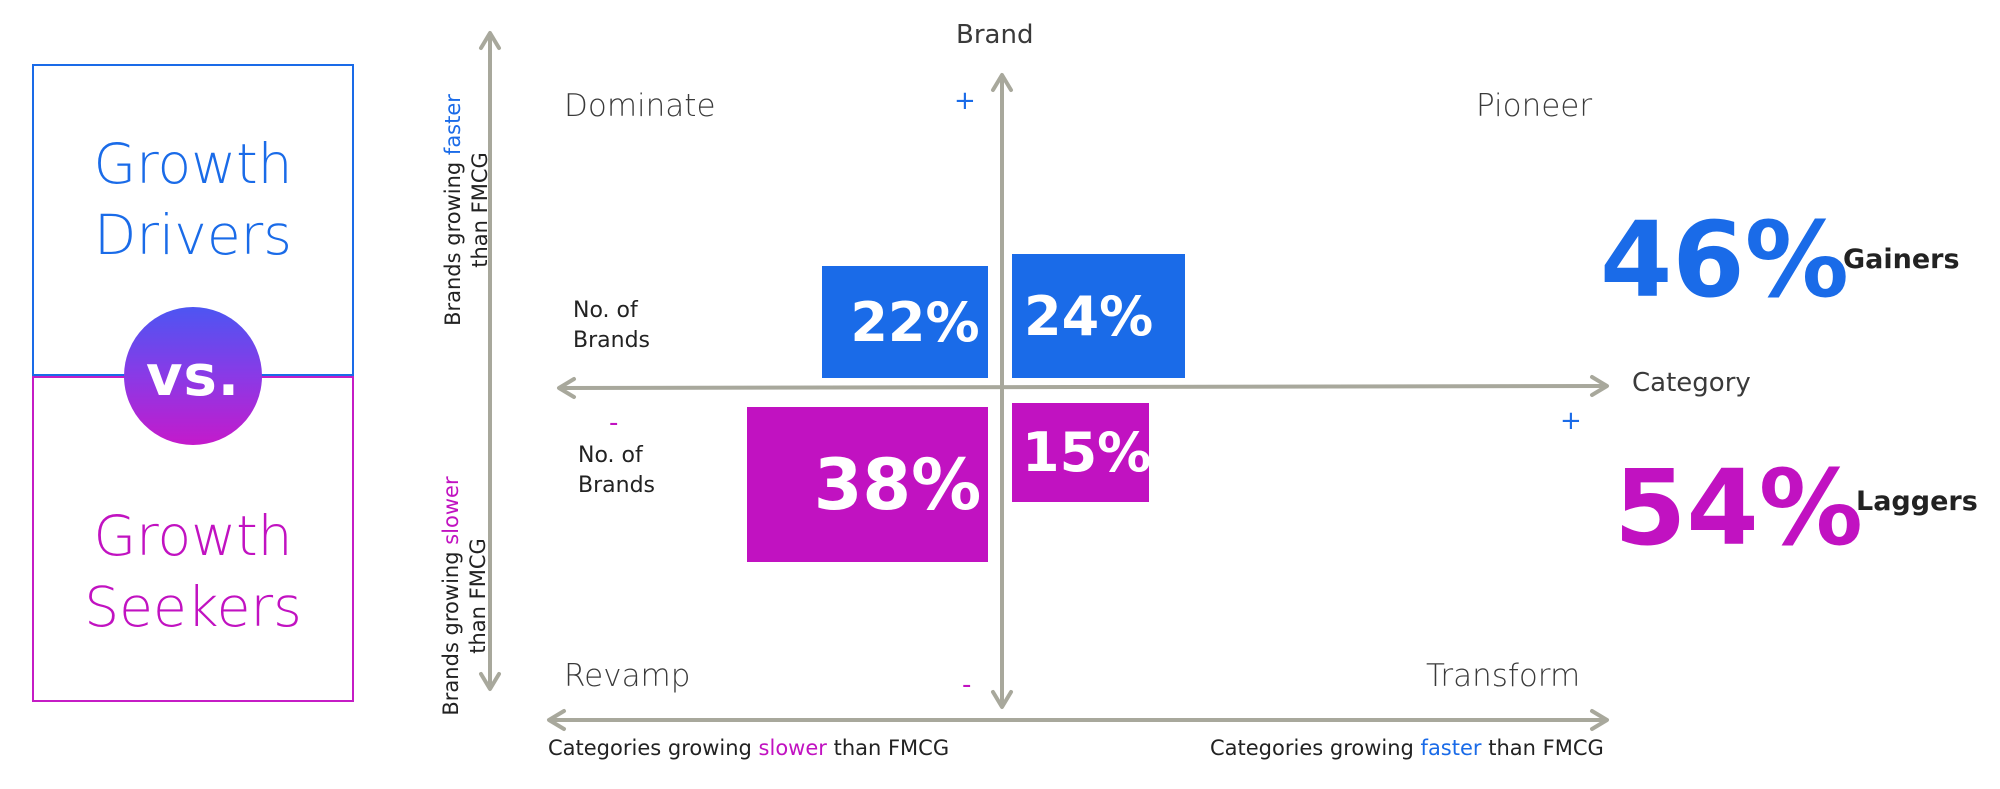  What do you see at coordinates (1542, 748) in the screenshot?
I see `categories-faster-text-c: than FMCG` at bounding box center [1542, 748].